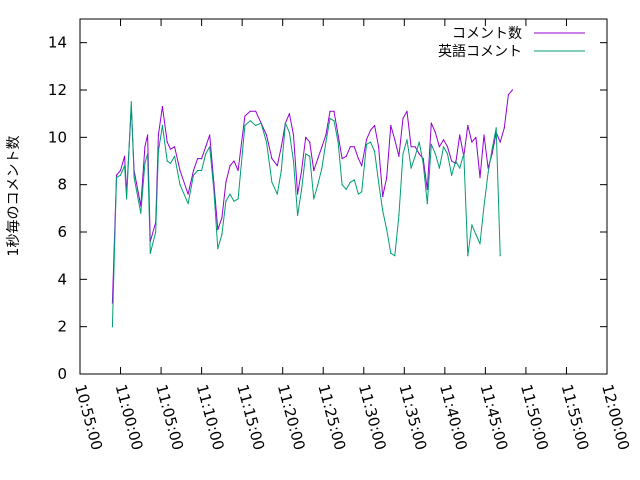 Image resolution: width=640 pixels, height=480 pixels. What do you see at coordinates (62, 374) in the screenshot?
I see `y-tick-label: 0` at bounding box center [62, 374].